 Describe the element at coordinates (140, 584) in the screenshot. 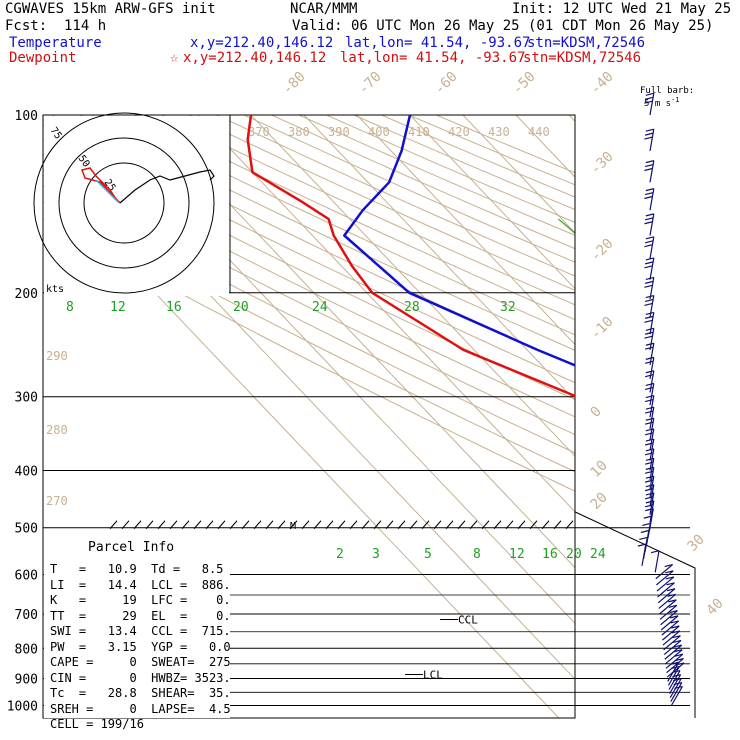

I see `parcel-info-row: LI = 14.4 LCL = 886.` at that location.